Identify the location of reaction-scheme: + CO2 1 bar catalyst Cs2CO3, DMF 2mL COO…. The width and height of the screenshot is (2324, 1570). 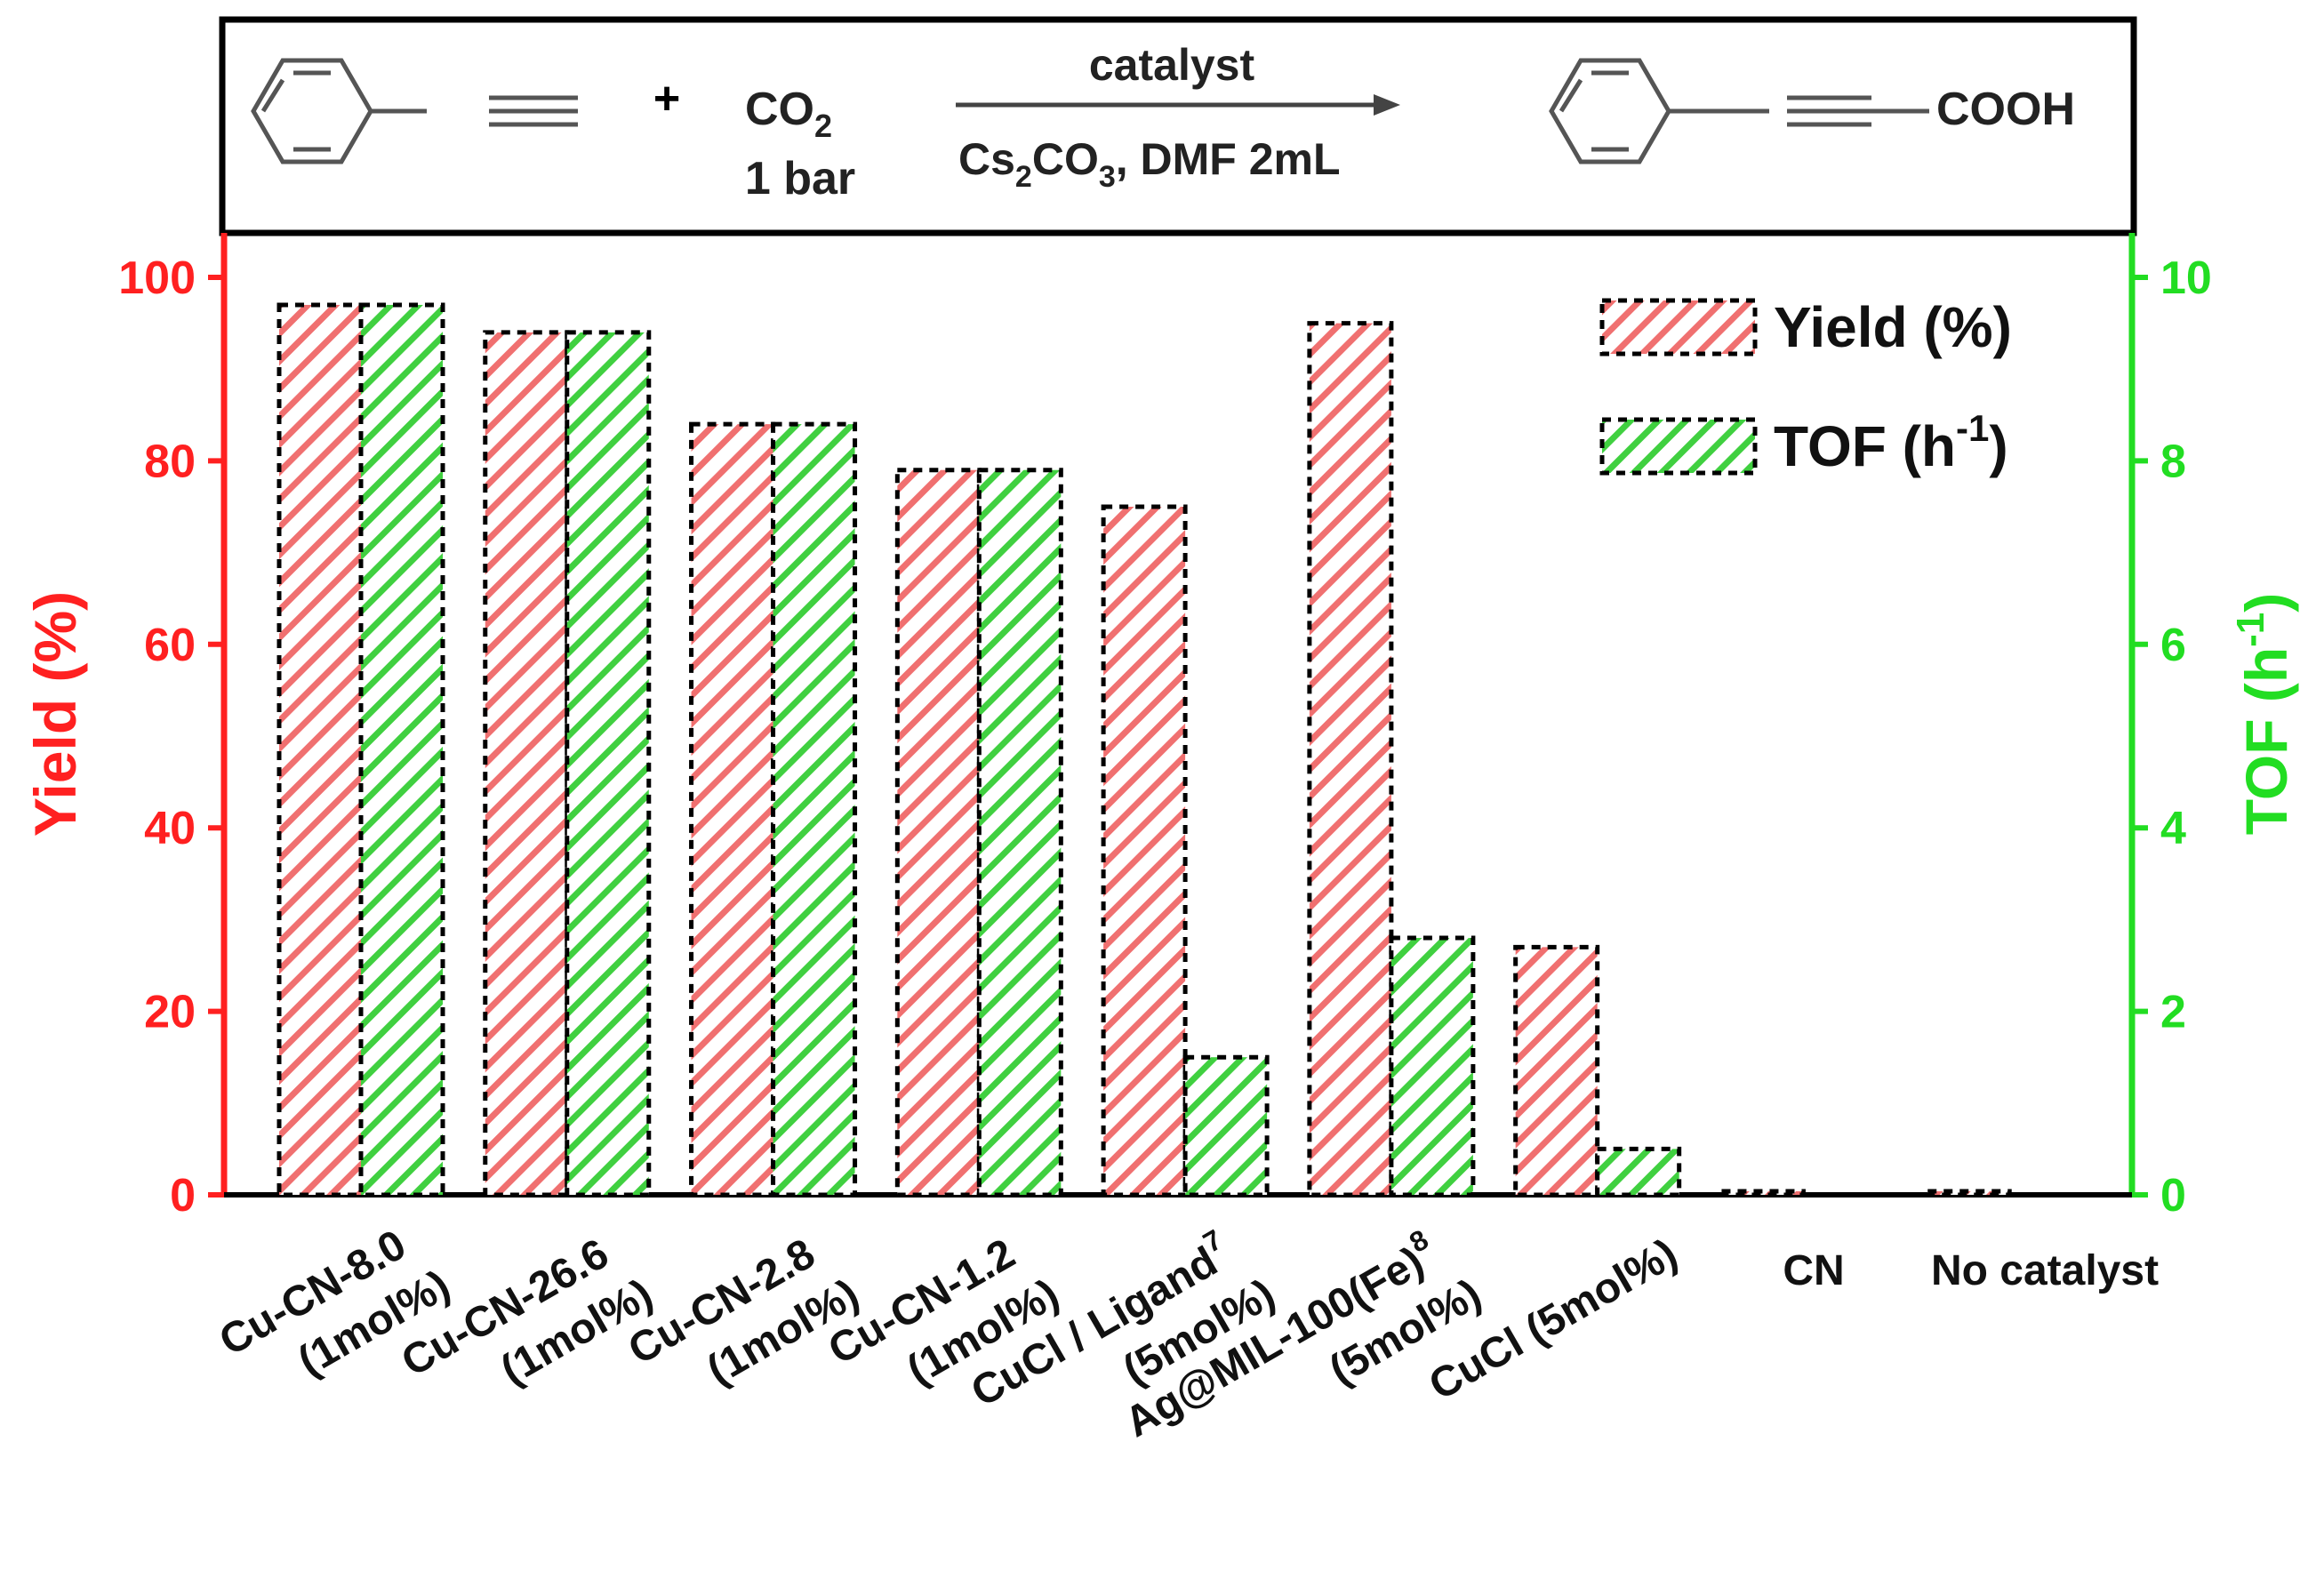
(1178, 126).